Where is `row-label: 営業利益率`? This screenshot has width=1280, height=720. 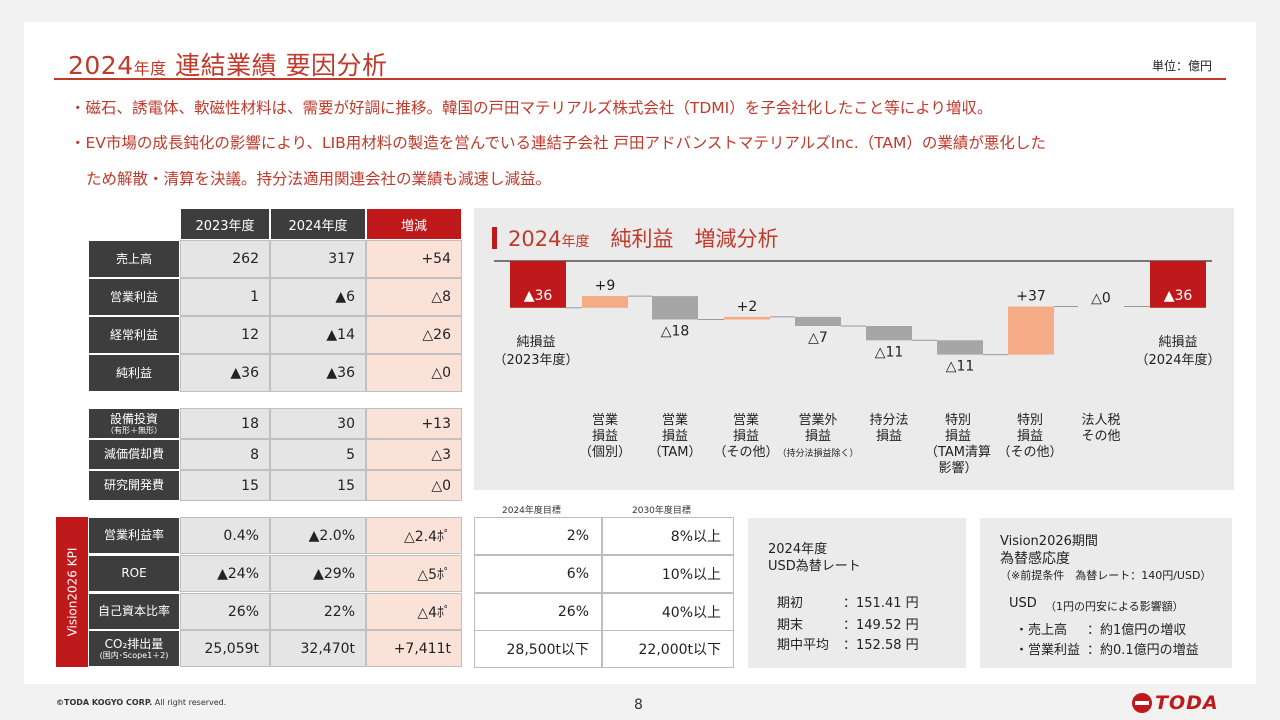
row-label: 営業利益率 is located at coordinates (134, 535).